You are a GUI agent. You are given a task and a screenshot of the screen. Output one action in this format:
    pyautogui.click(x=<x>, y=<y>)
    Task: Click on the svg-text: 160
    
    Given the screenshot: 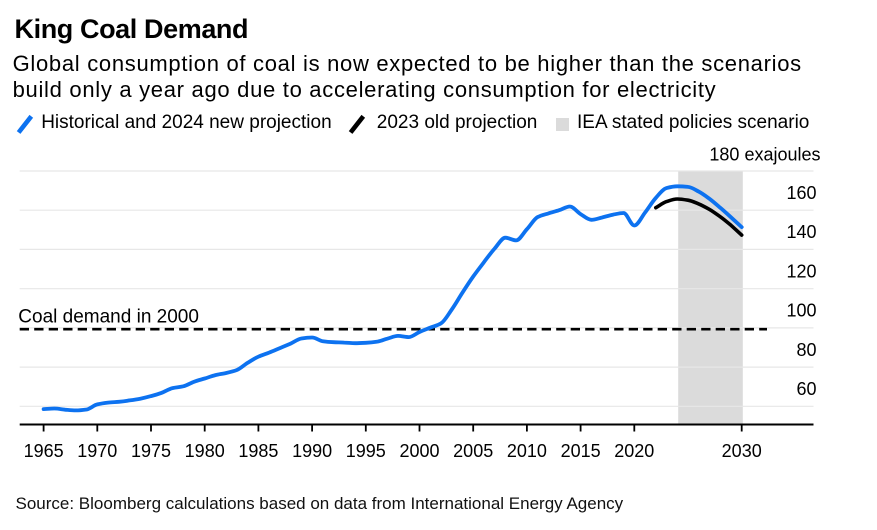 What is the action you would take?
    pyautogui.click(x=801, y=193)
    